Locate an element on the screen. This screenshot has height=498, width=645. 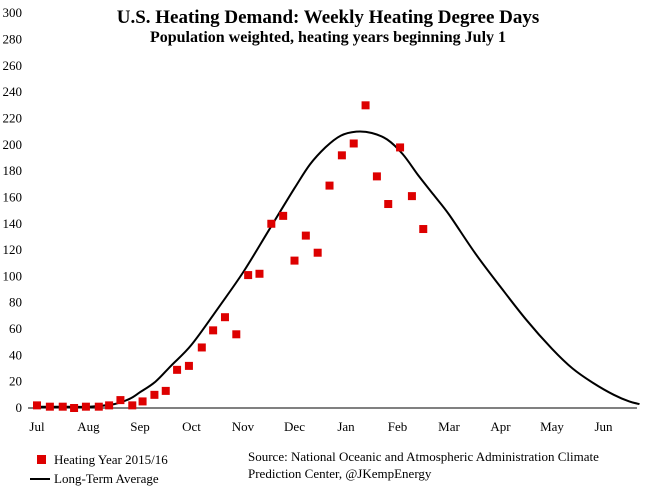
x-tick-label: Jan is located at coordinates (346, 426).